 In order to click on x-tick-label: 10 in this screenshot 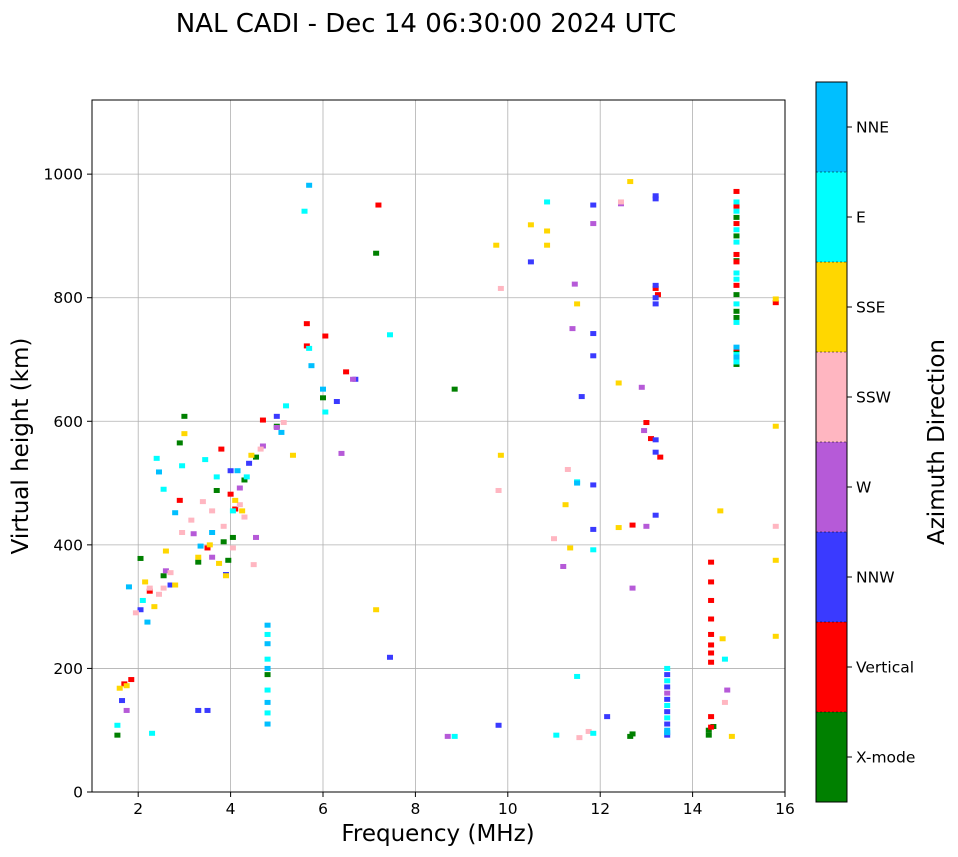, I will do `click(508, 809)`.